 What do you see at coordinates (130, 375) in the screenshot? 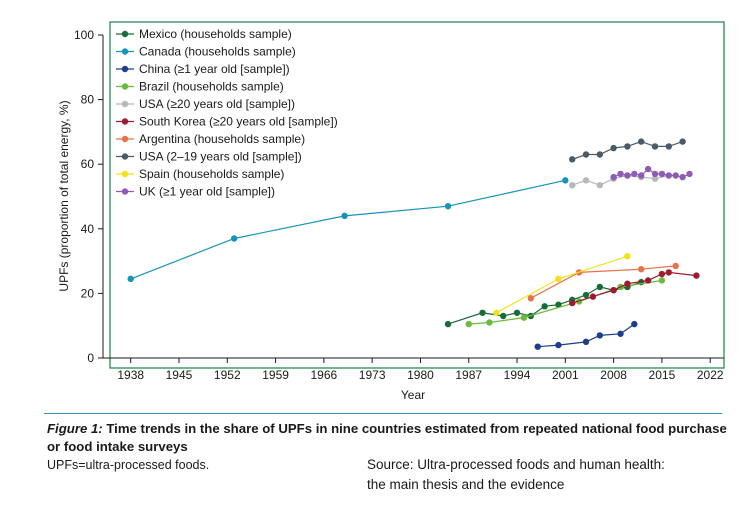
I see `x-tick-label: 1938` at bounding box center [130, 375].